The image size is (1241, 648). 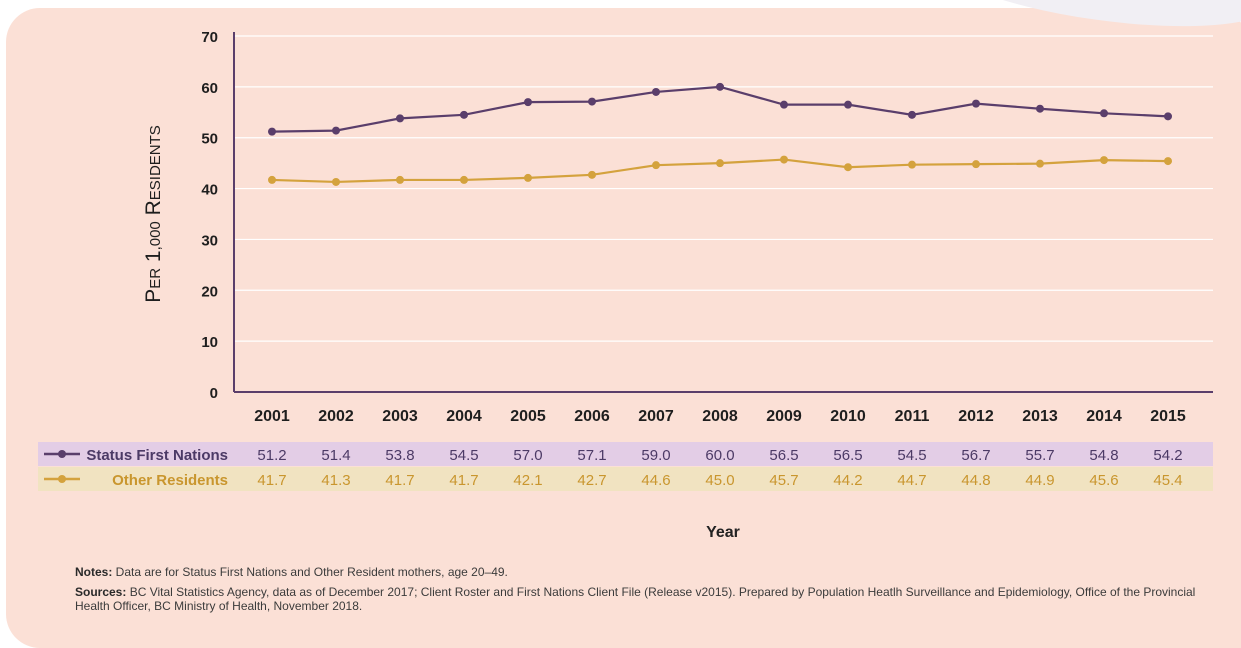 What do you see at coordinates (400, 416) in the screenshot?
I see `x-tick-label: 2003` at bounding box center [400, 416].